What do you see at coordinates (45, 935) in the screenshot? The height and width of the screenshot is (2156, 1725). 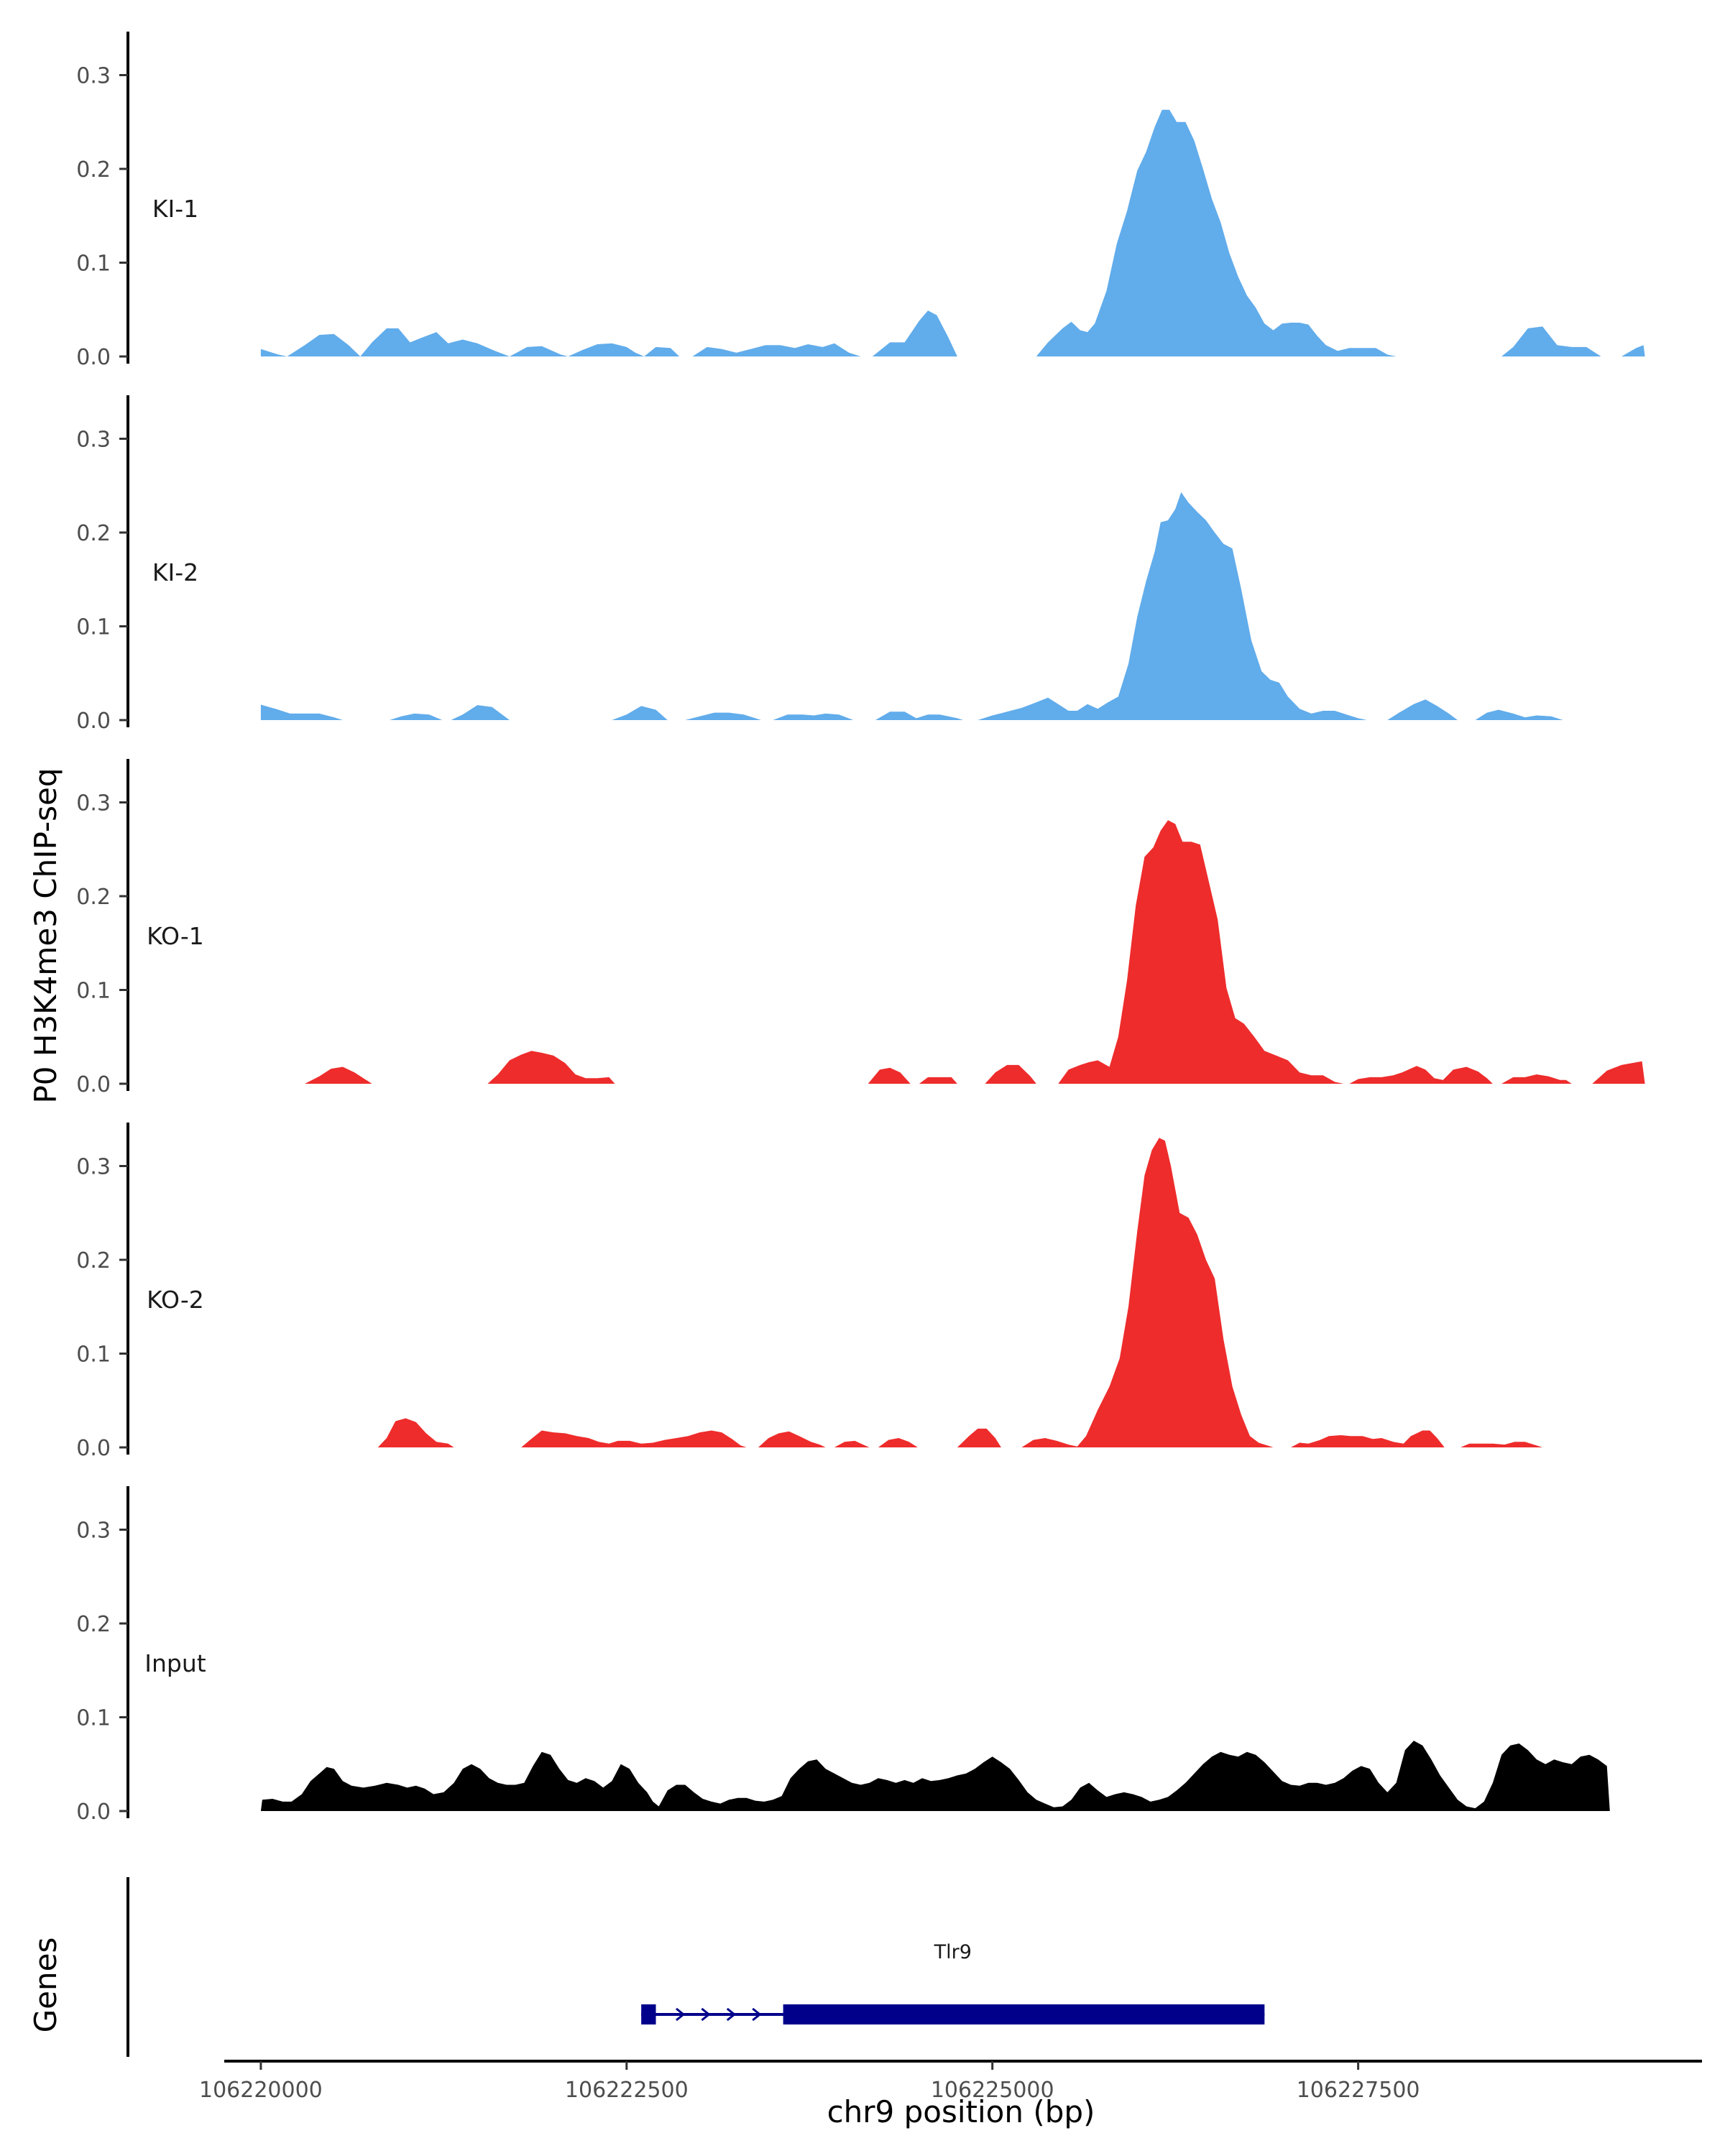 I see `y-axis-title: P0 H3K4me3 ChIP-seq` at bounding box center [45, 935].